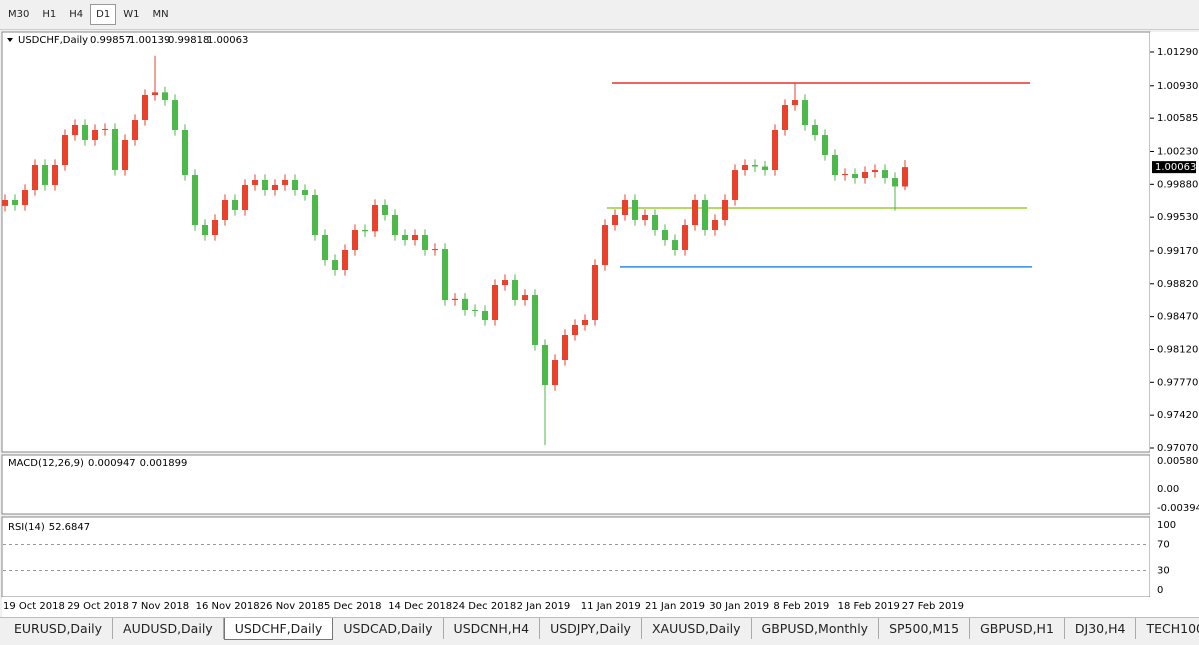 This screenshot has width=1199, height=645. I want to click on header-close: 1.00063, so click(227, 40).